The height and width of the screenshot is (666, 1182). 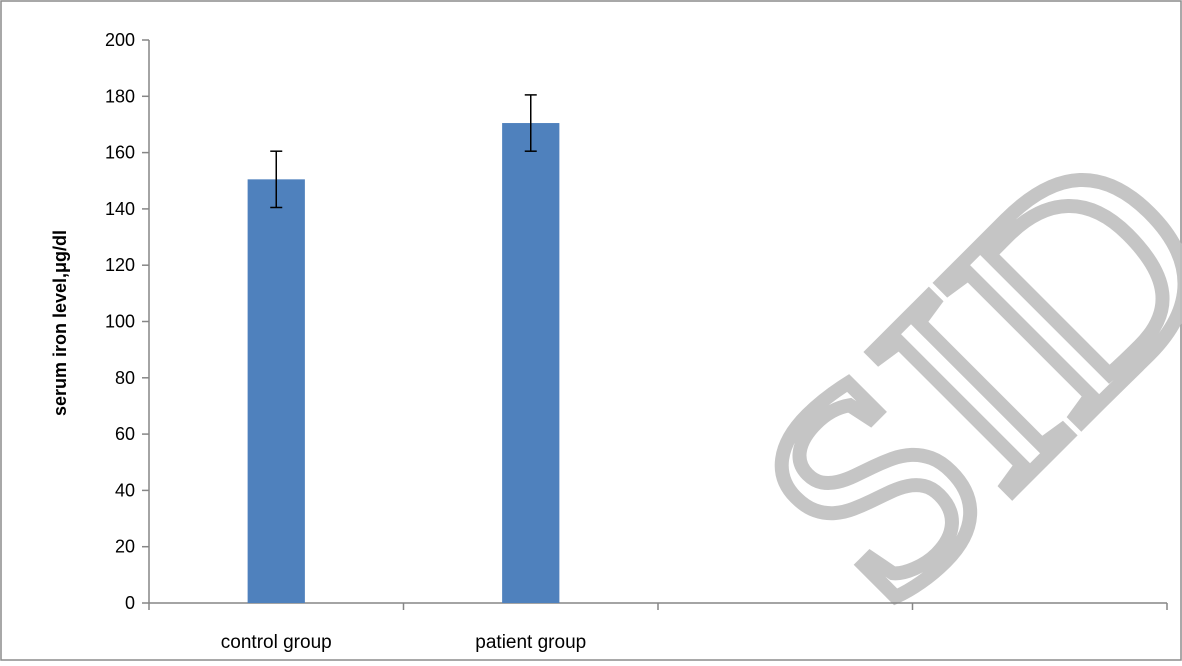 I want to click on y-tick-label: 180, so click(x=120, y=96).